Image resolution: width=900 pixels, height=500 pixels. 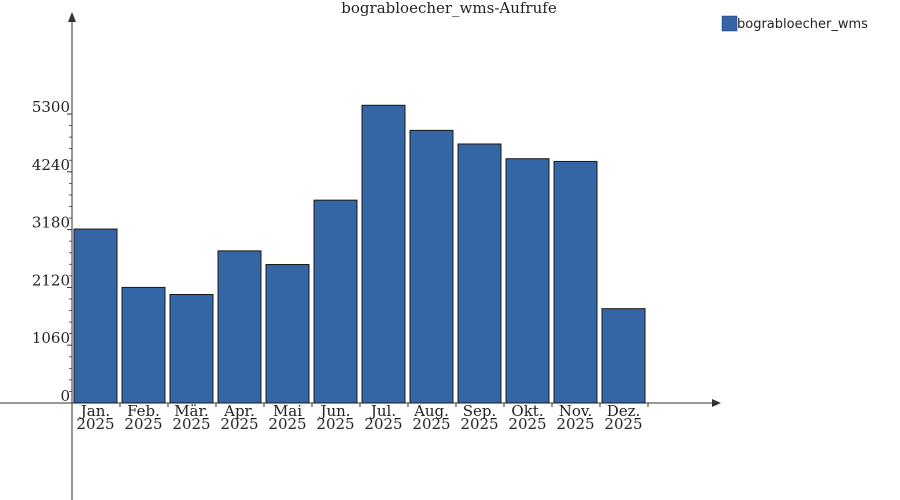 What do you see at coordinates (72, 17) in the screenshot?
I see `y-axis-arrow` at bounding box center [72, 17].